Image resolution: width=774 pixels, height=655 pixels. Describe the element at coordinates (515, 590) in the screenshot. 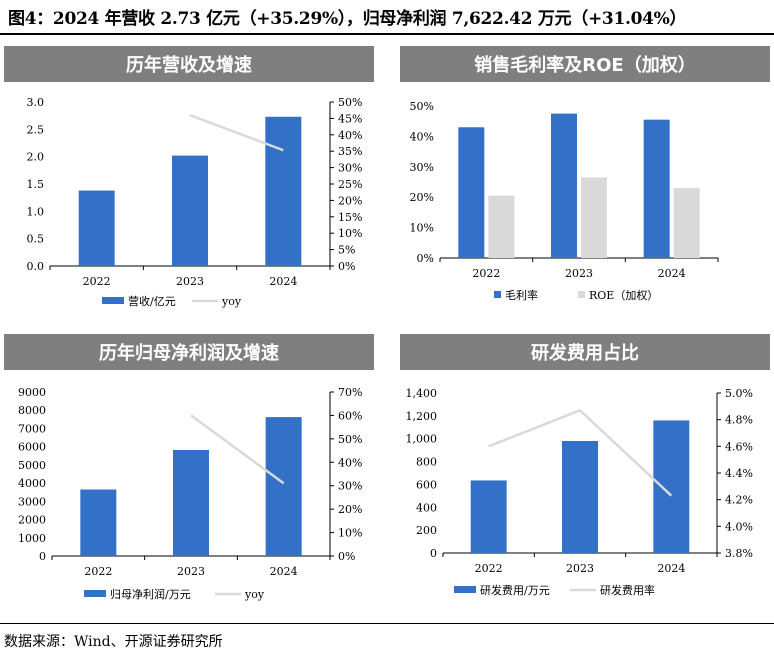

I see `legend-label: 研发费用/万元` at that location.